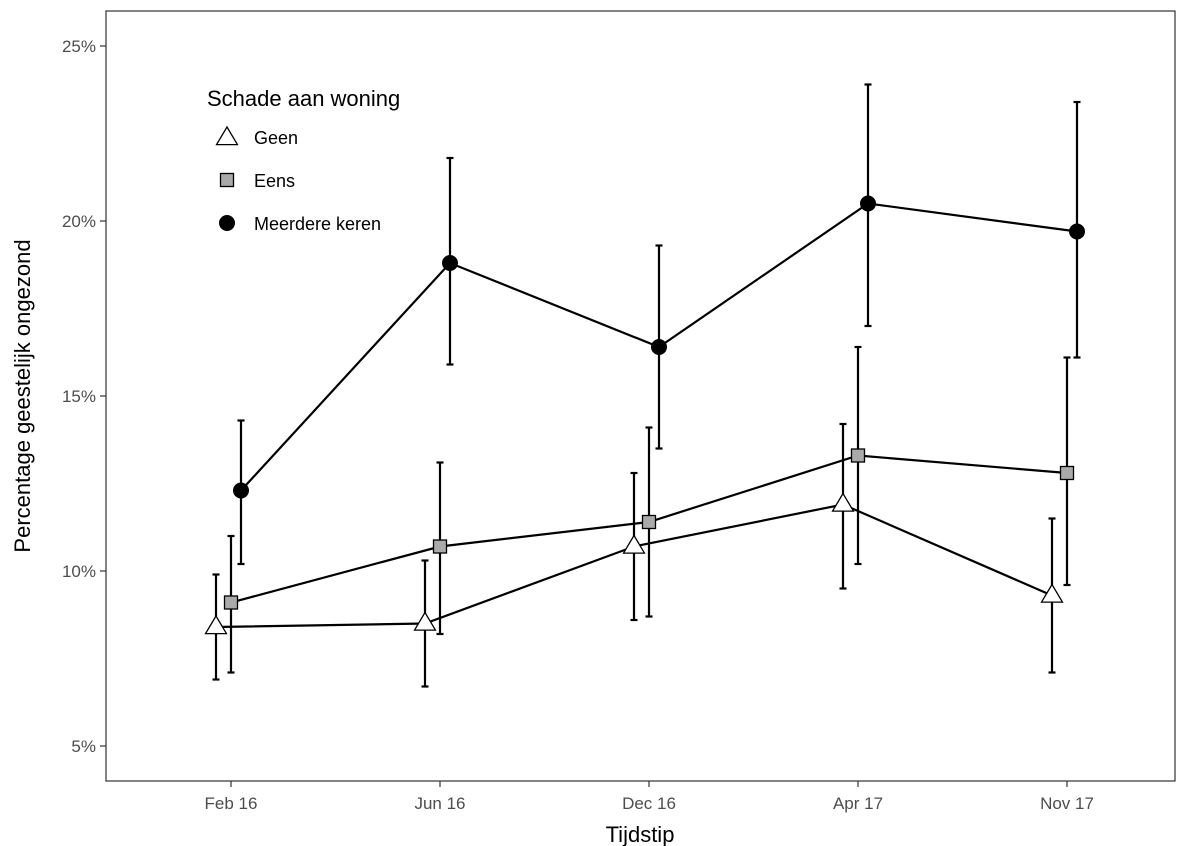 Image resolution: width=1187 pixels, height=846 pixels. I want to click on legend-label: Geen, so click(276, 138).